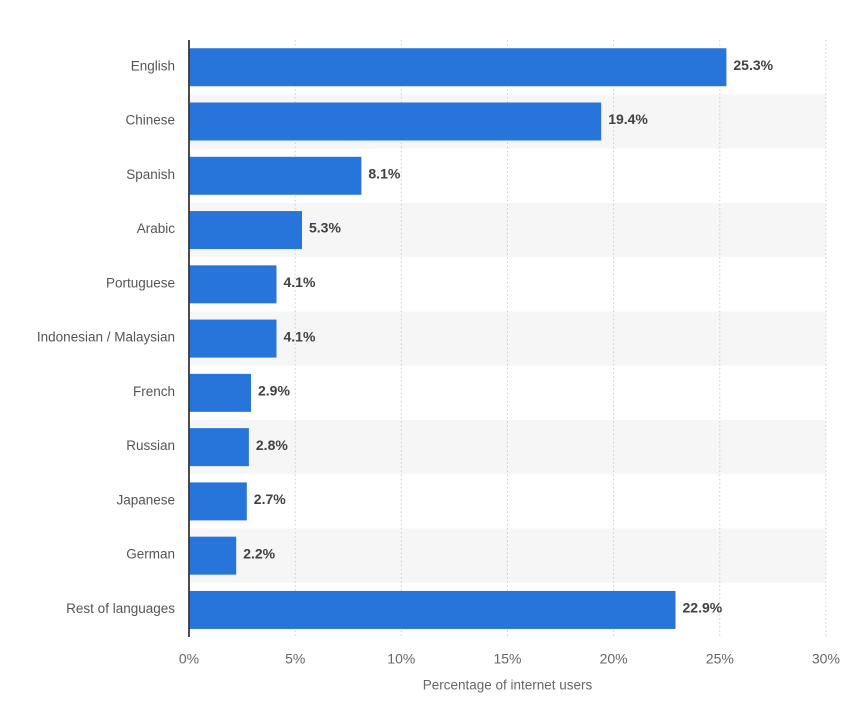  Describe the element at coordinates (153, 65) in the screenshot. I see `svg-text: English` at that location.